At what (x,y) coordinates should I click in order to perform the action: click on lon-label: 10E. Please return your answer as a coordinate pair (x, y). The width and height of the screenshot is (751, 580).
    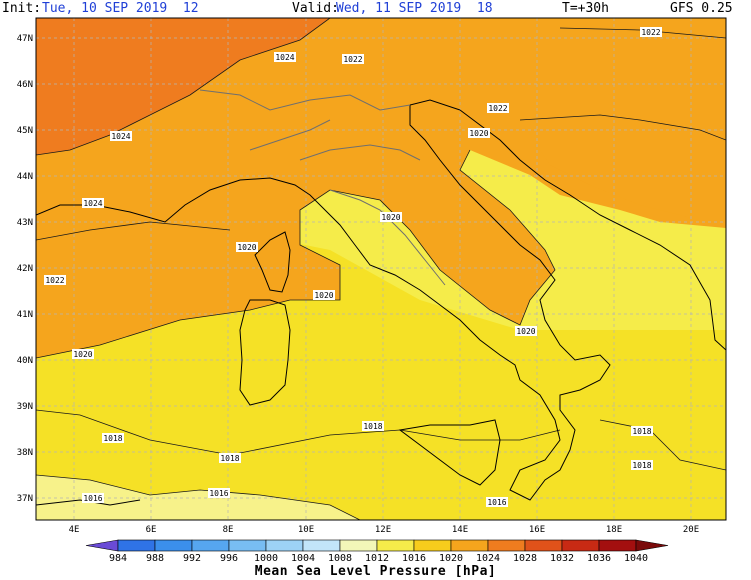
    Looking at the image, I should click on (306, 530).